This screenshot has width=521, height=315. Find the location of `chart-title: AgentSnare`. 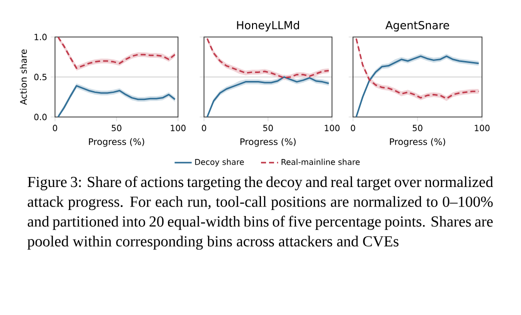

chart-title: AgentSnare is located at coordinates (417, 26).